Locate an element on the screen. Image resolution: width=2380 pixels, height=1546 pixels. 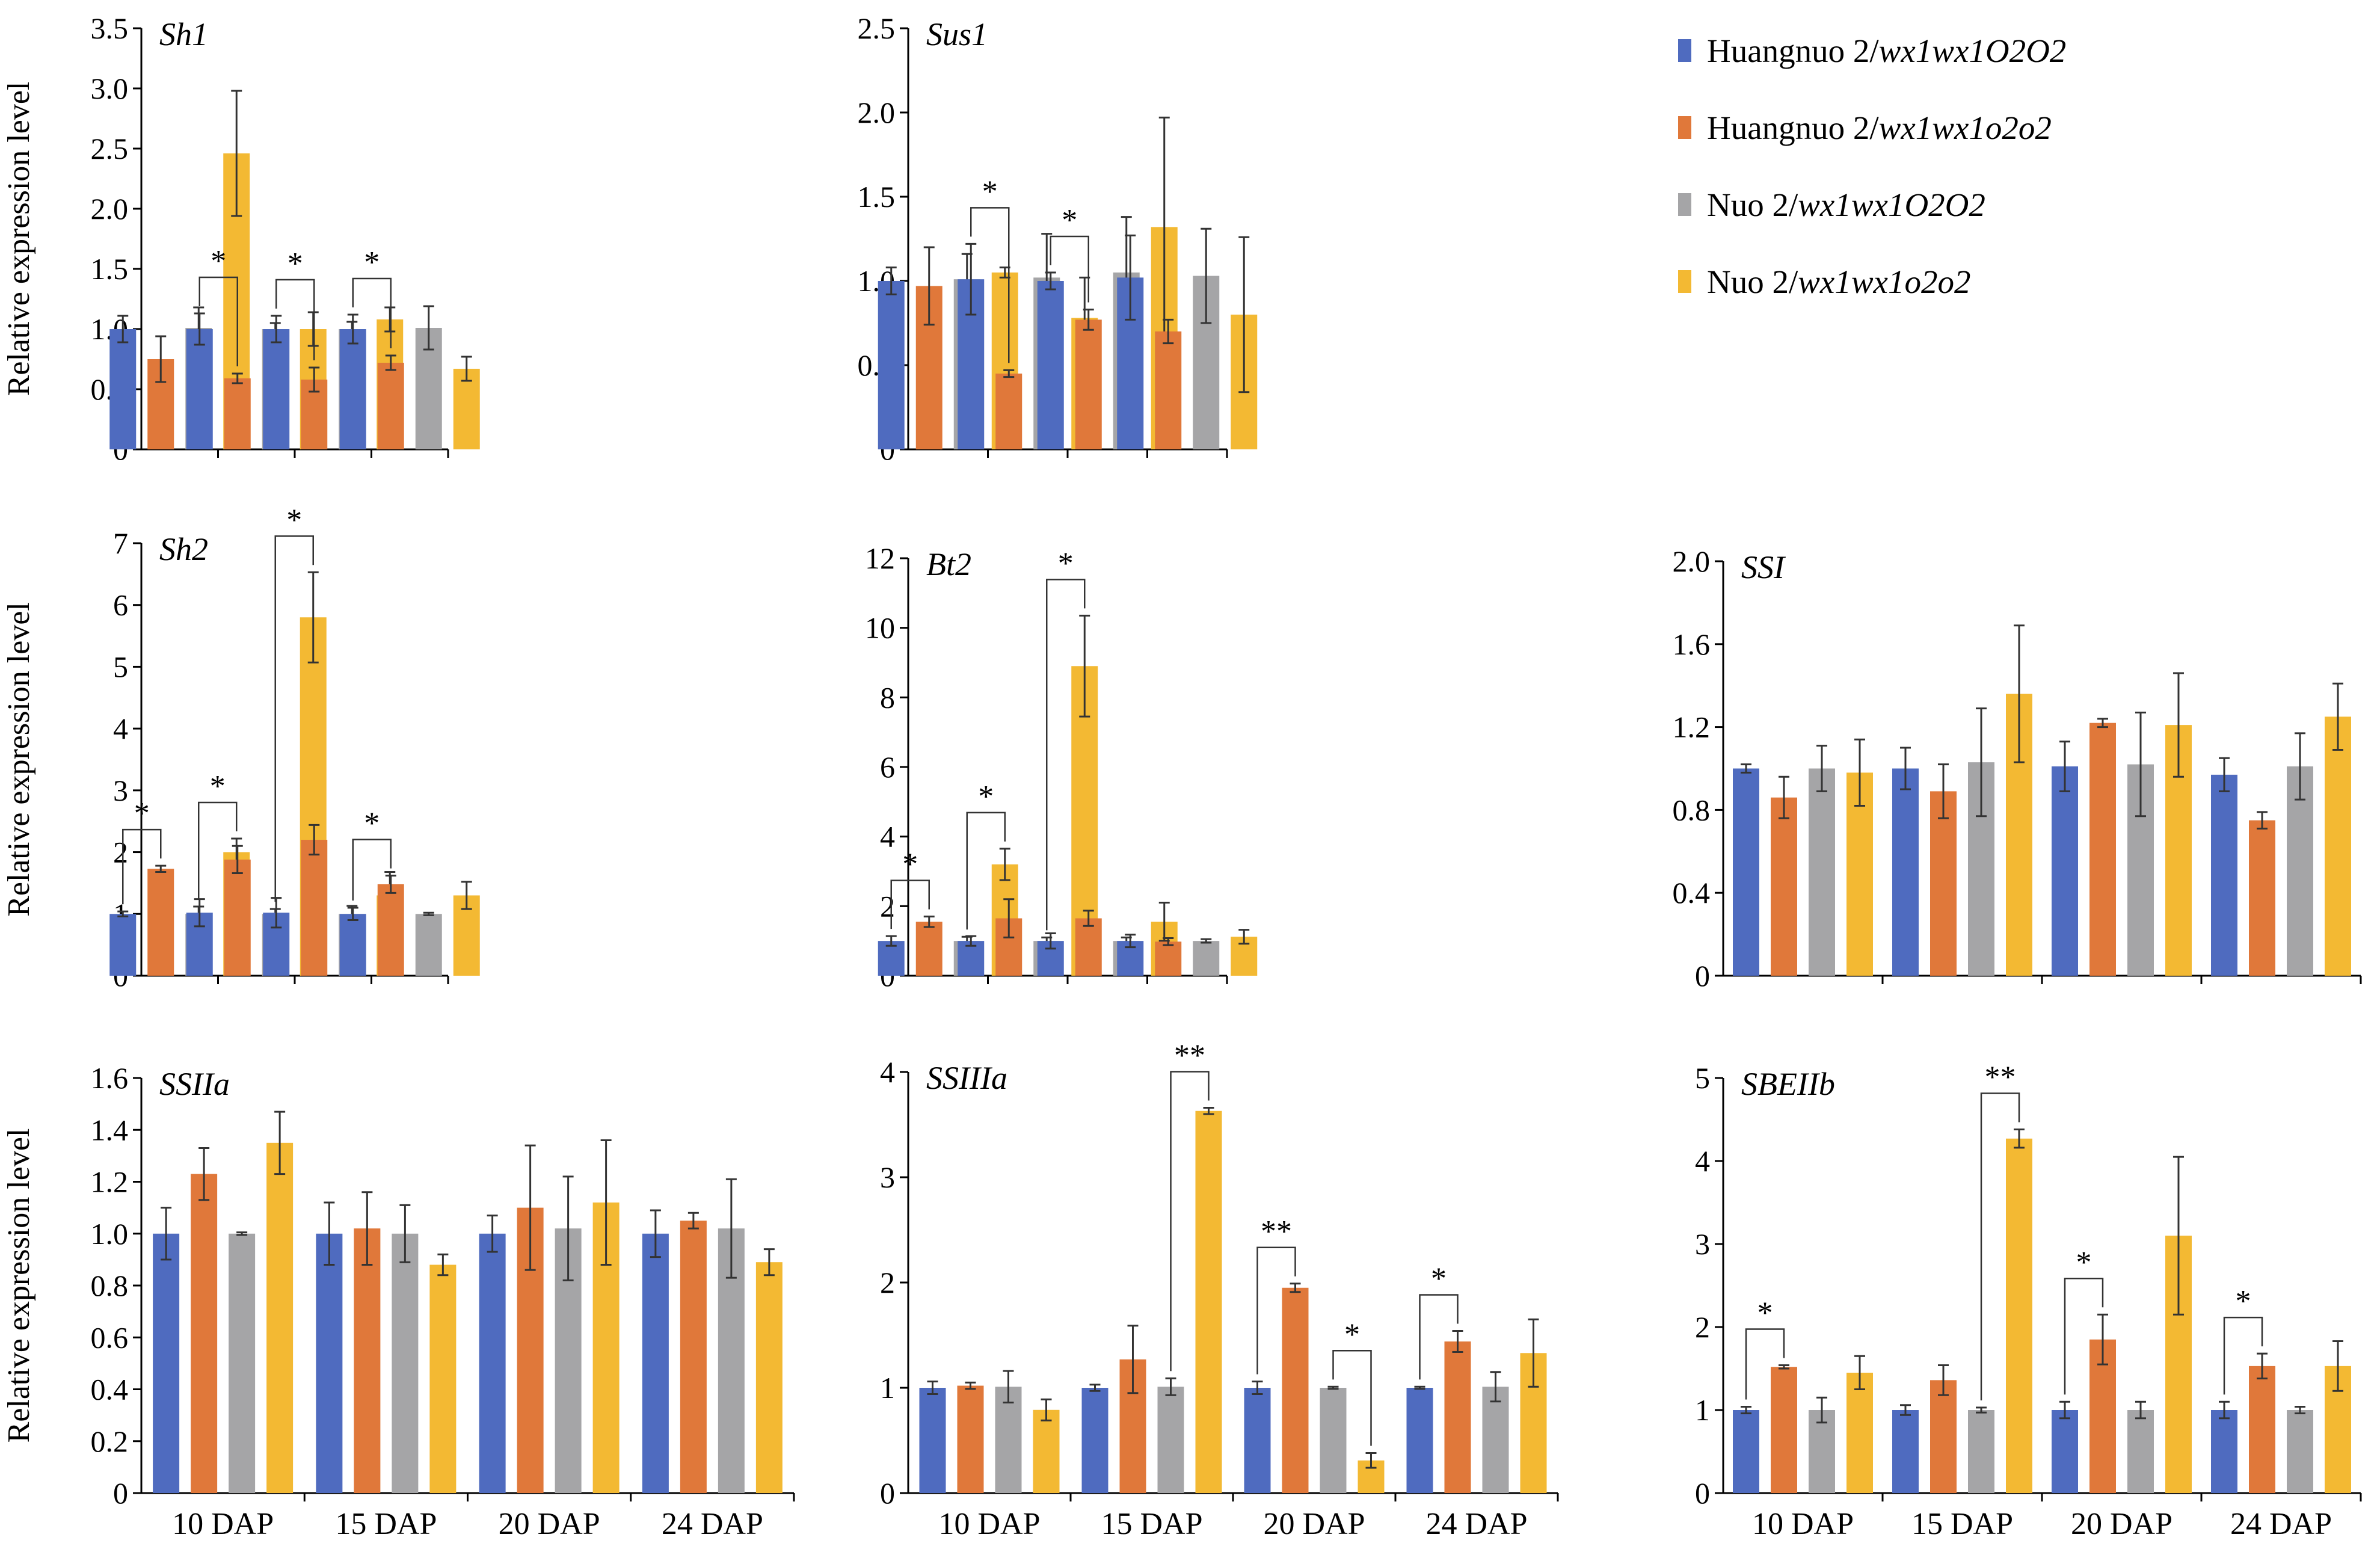
y-tick-label: 7 is located at coordinates (120, 543).